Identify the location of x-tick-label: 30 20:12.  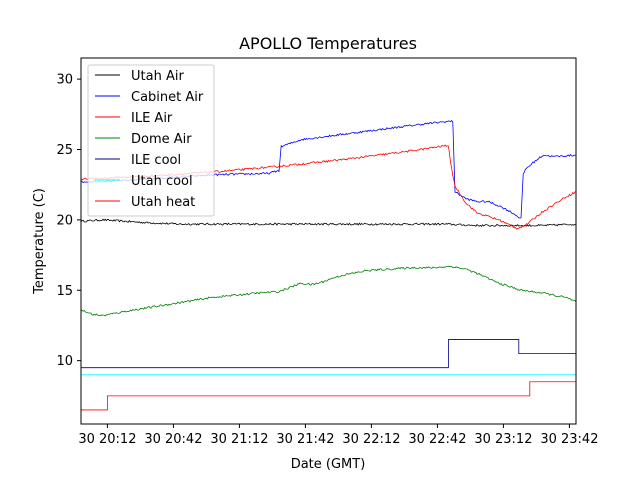
(107, 439).